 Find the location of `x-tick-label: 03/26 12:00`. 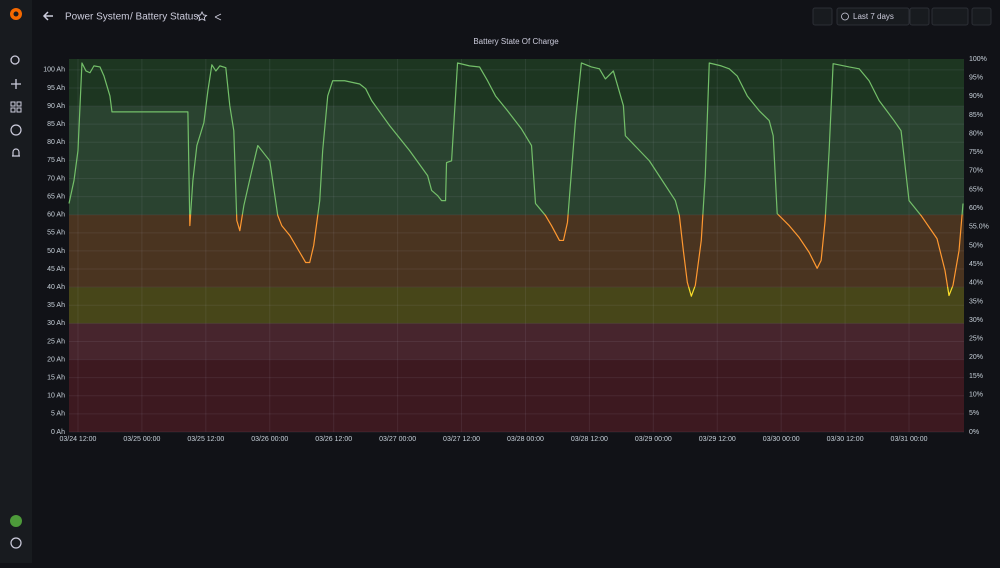

x-tick-label: 03/26 12:00 is located at coordinates (333, 439).